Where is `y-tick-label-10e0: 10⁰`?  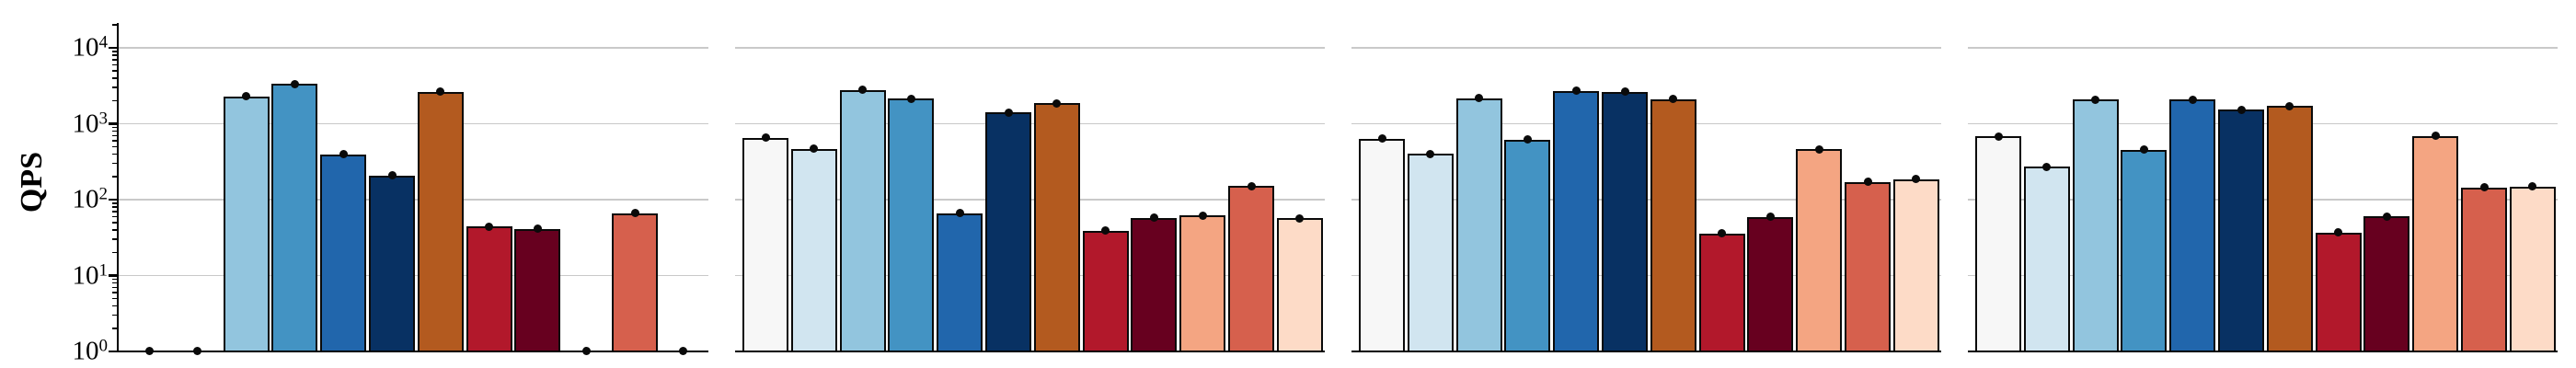 y-tick-label-10e0: 10⁰ is located at coordinates (90, 351).